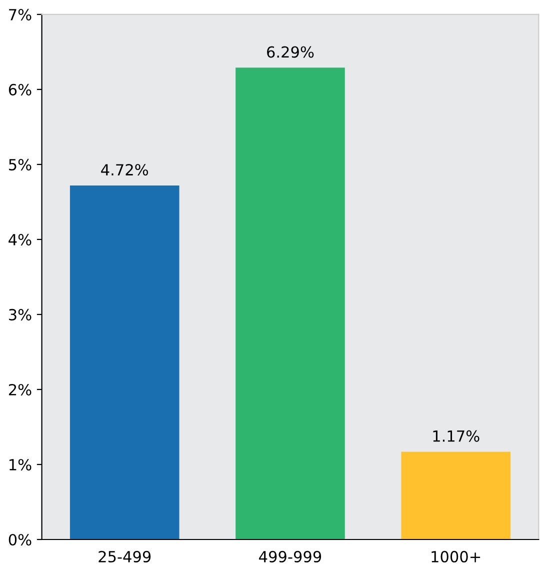 The width and height of the screenshot is (543, 577). I want to click on y-tick-label: 3%, so click(20, 314).